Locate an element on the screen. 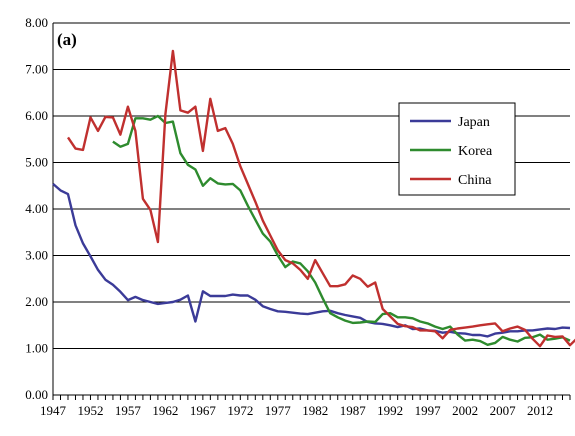 This screenshot has width=575, height=436. y-tick-label: 8.00 is located at coordinates (36, 22).